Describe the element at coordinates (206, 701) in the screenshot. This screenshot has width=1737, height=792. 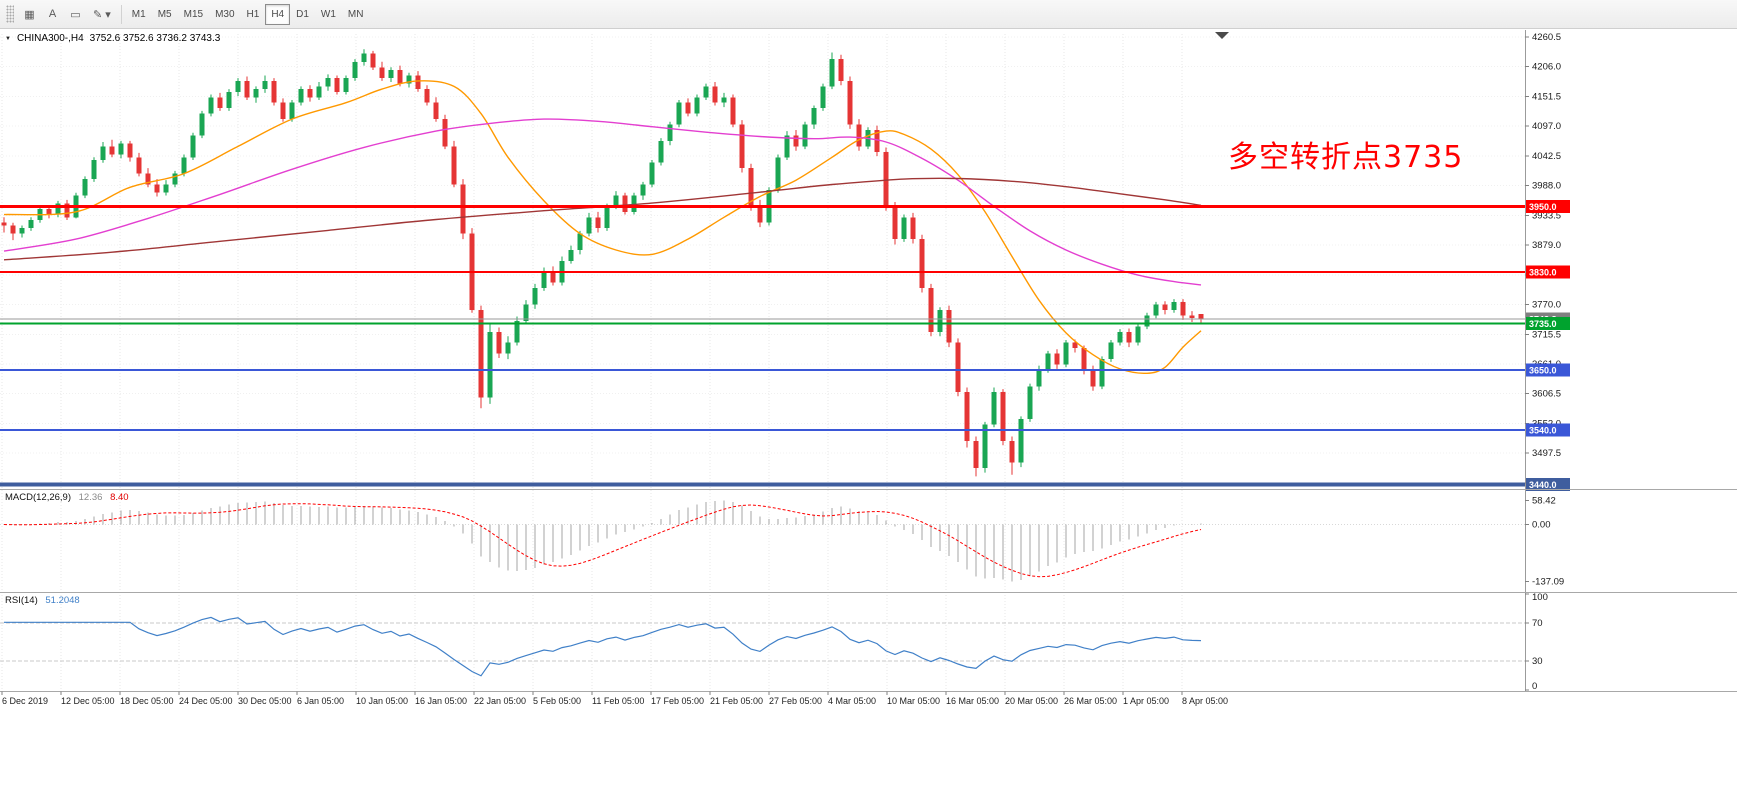
I see `svg-text: 24 Dec 05:00` at that location.